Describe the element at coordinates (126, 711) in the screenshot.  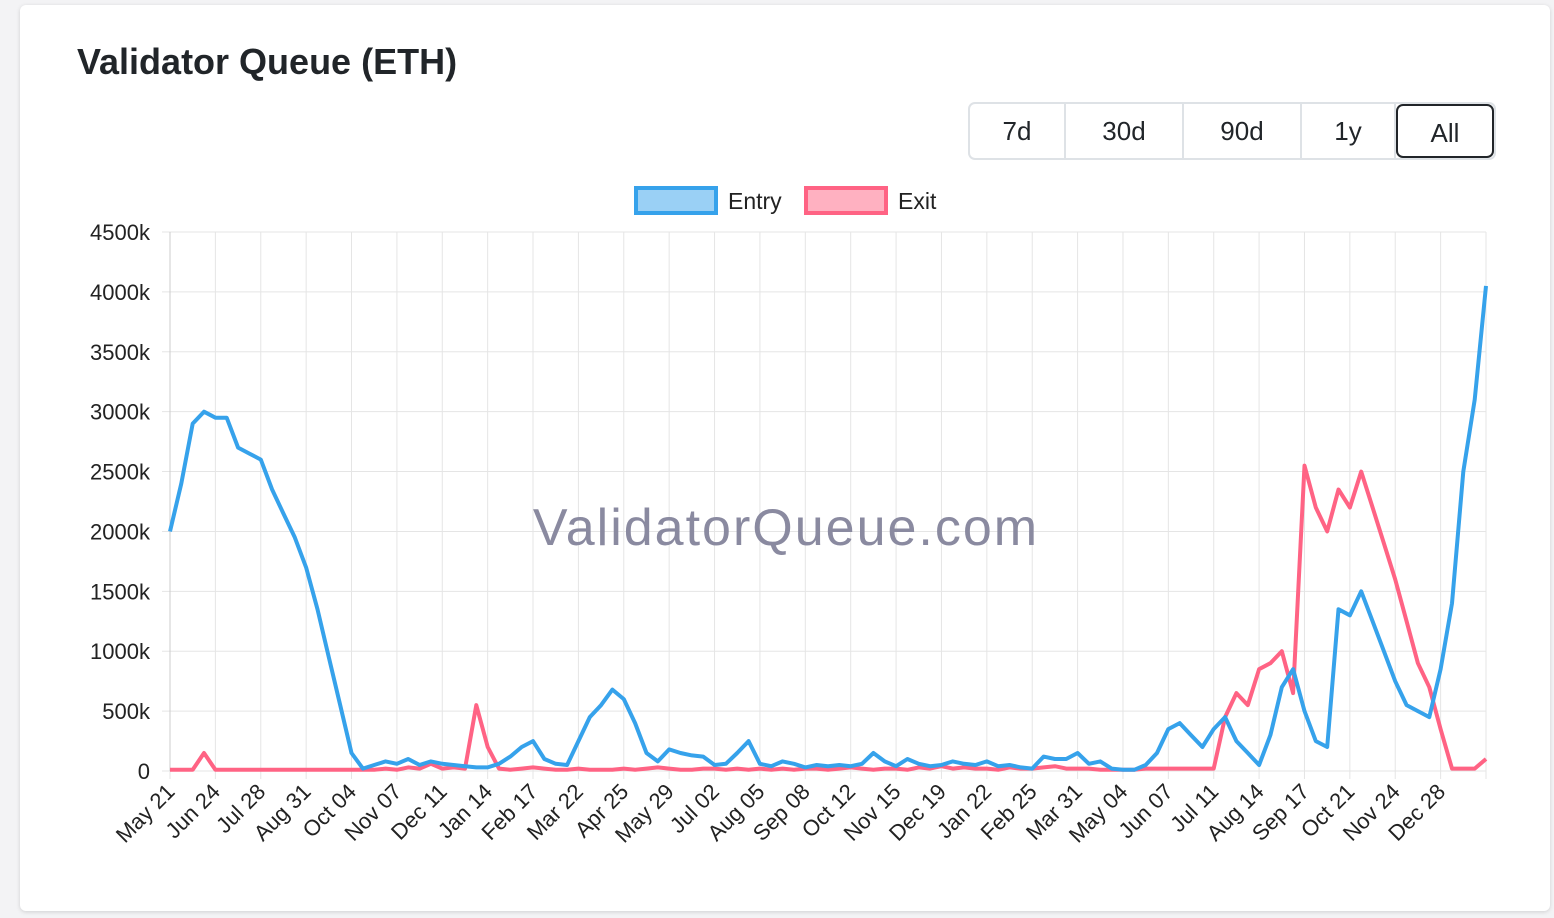
I see `y-tick-label: 500k` at that location.